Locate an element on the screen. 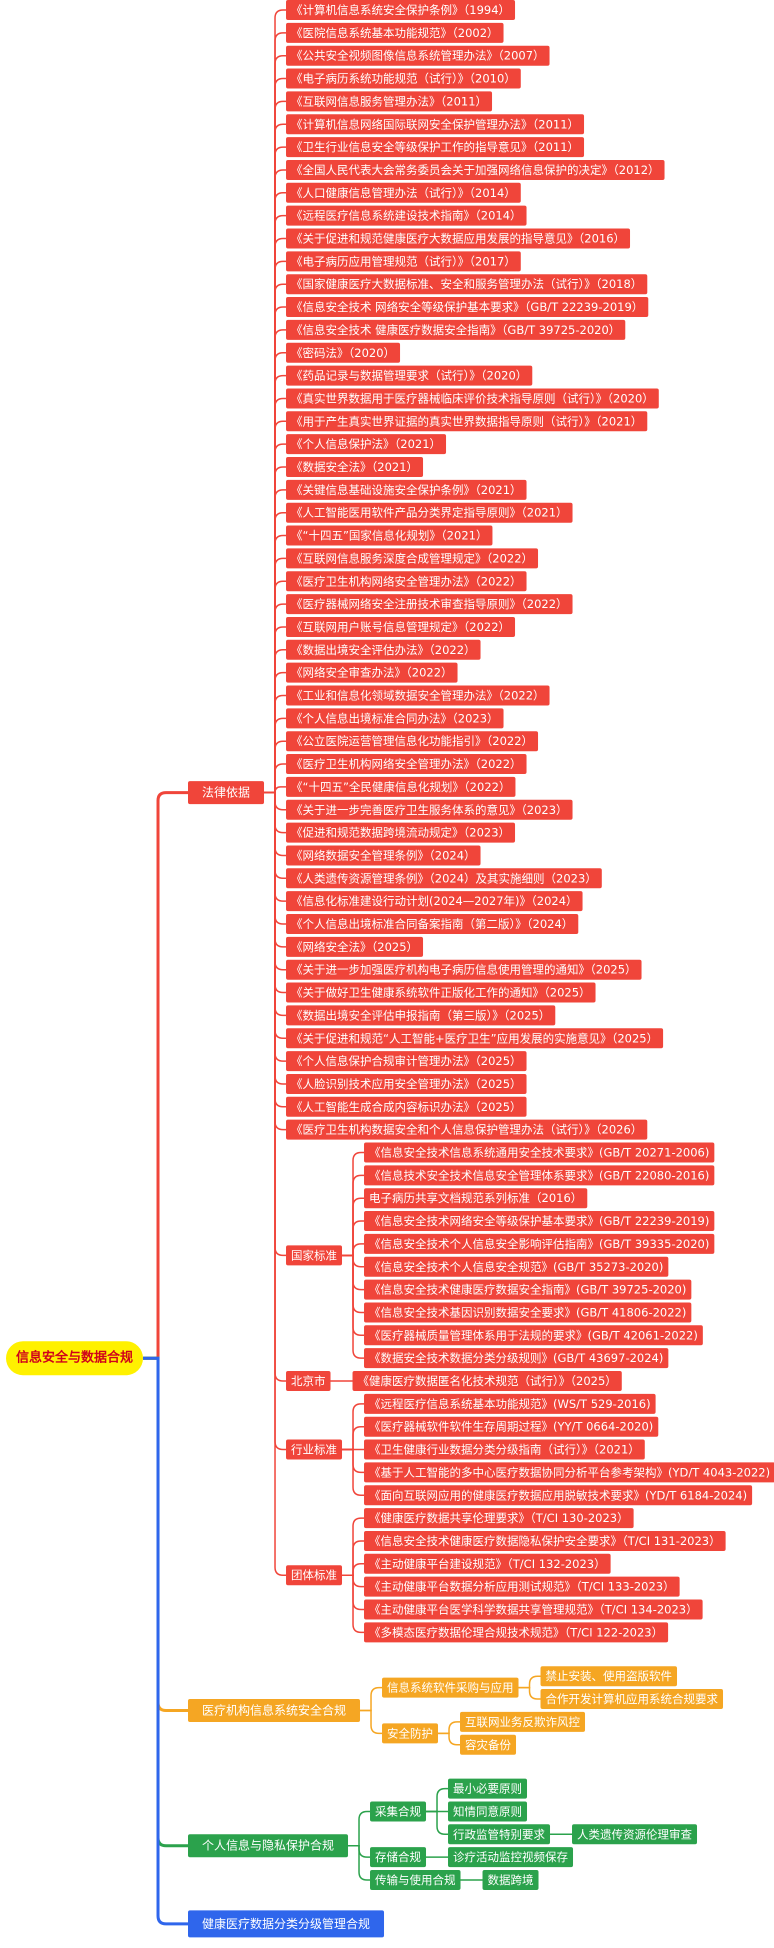 This screenshot has height=1948, width=774. node-label: 《远程医疗信息系统建设技术指南》（2014） is located at coordinates (406, 216).